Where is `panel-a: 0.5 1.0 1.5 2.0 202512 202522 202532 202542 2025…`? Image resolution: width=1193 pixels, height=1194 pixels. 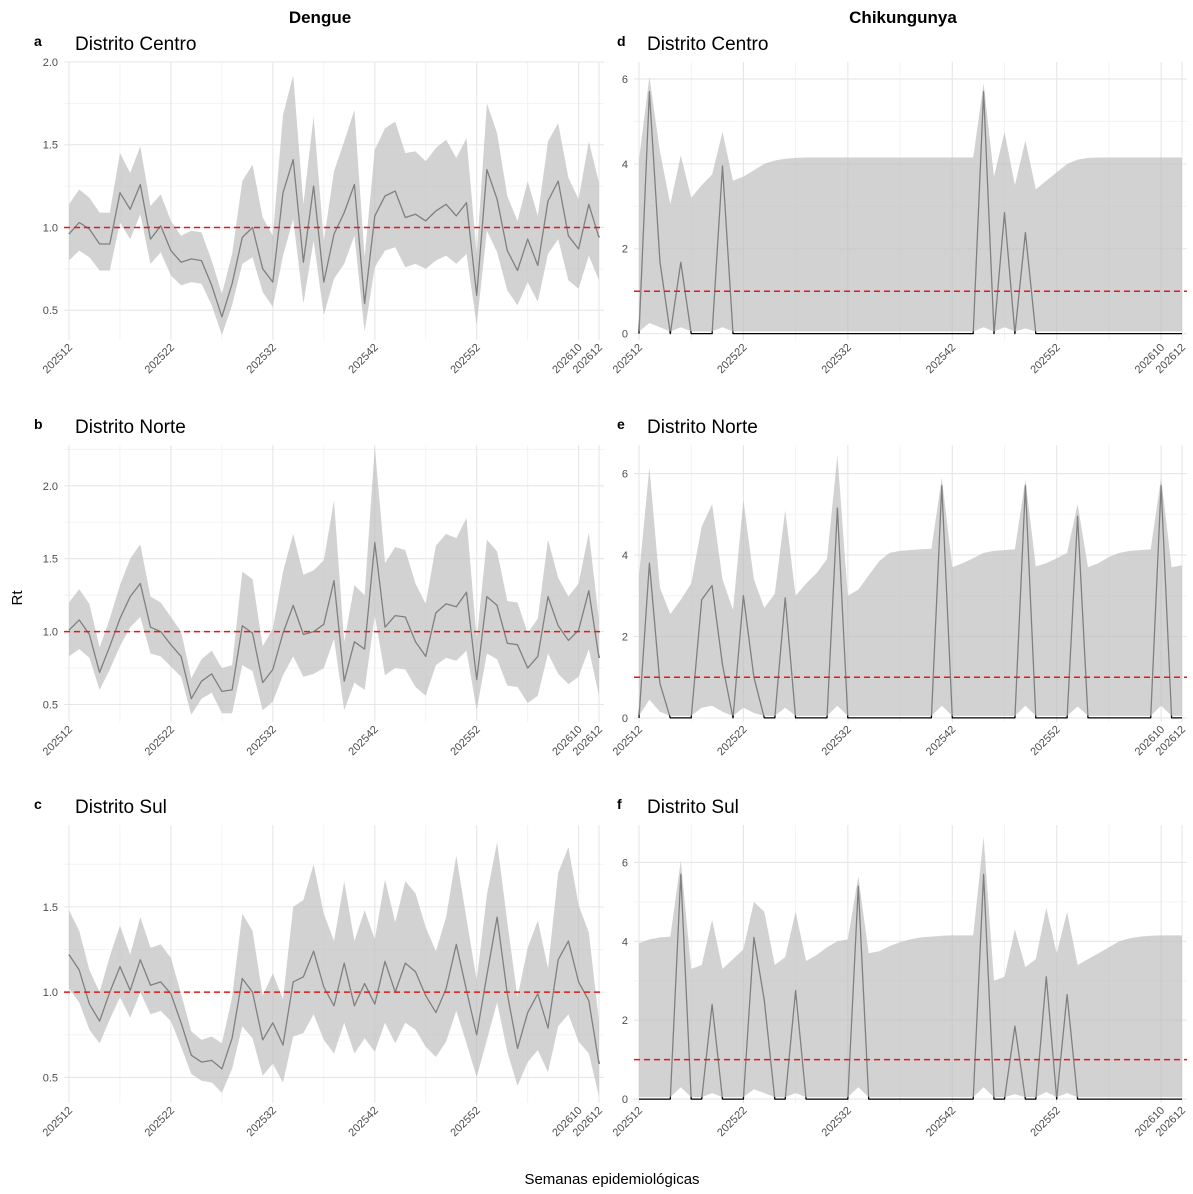 panel-a: 0.5 1.0 1.5 2.0 202512 202522 202532 202542 2025… is located at coordinates (319, 204).